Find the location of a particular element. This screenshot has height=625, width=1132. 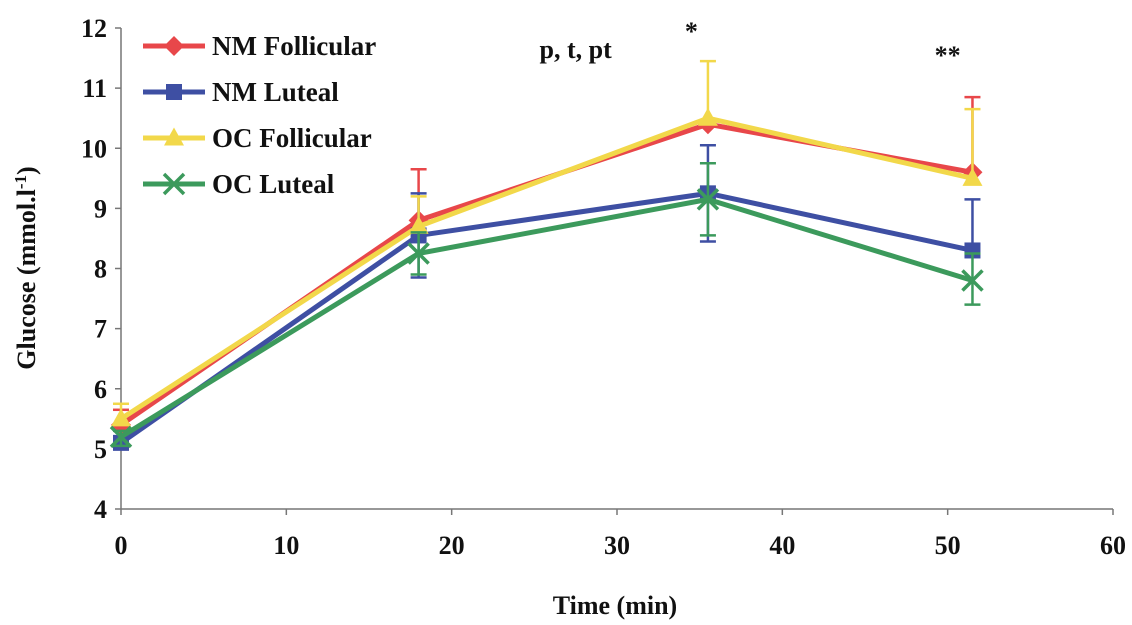

y-tick-label: 4 is located at coordinates (100, 509).